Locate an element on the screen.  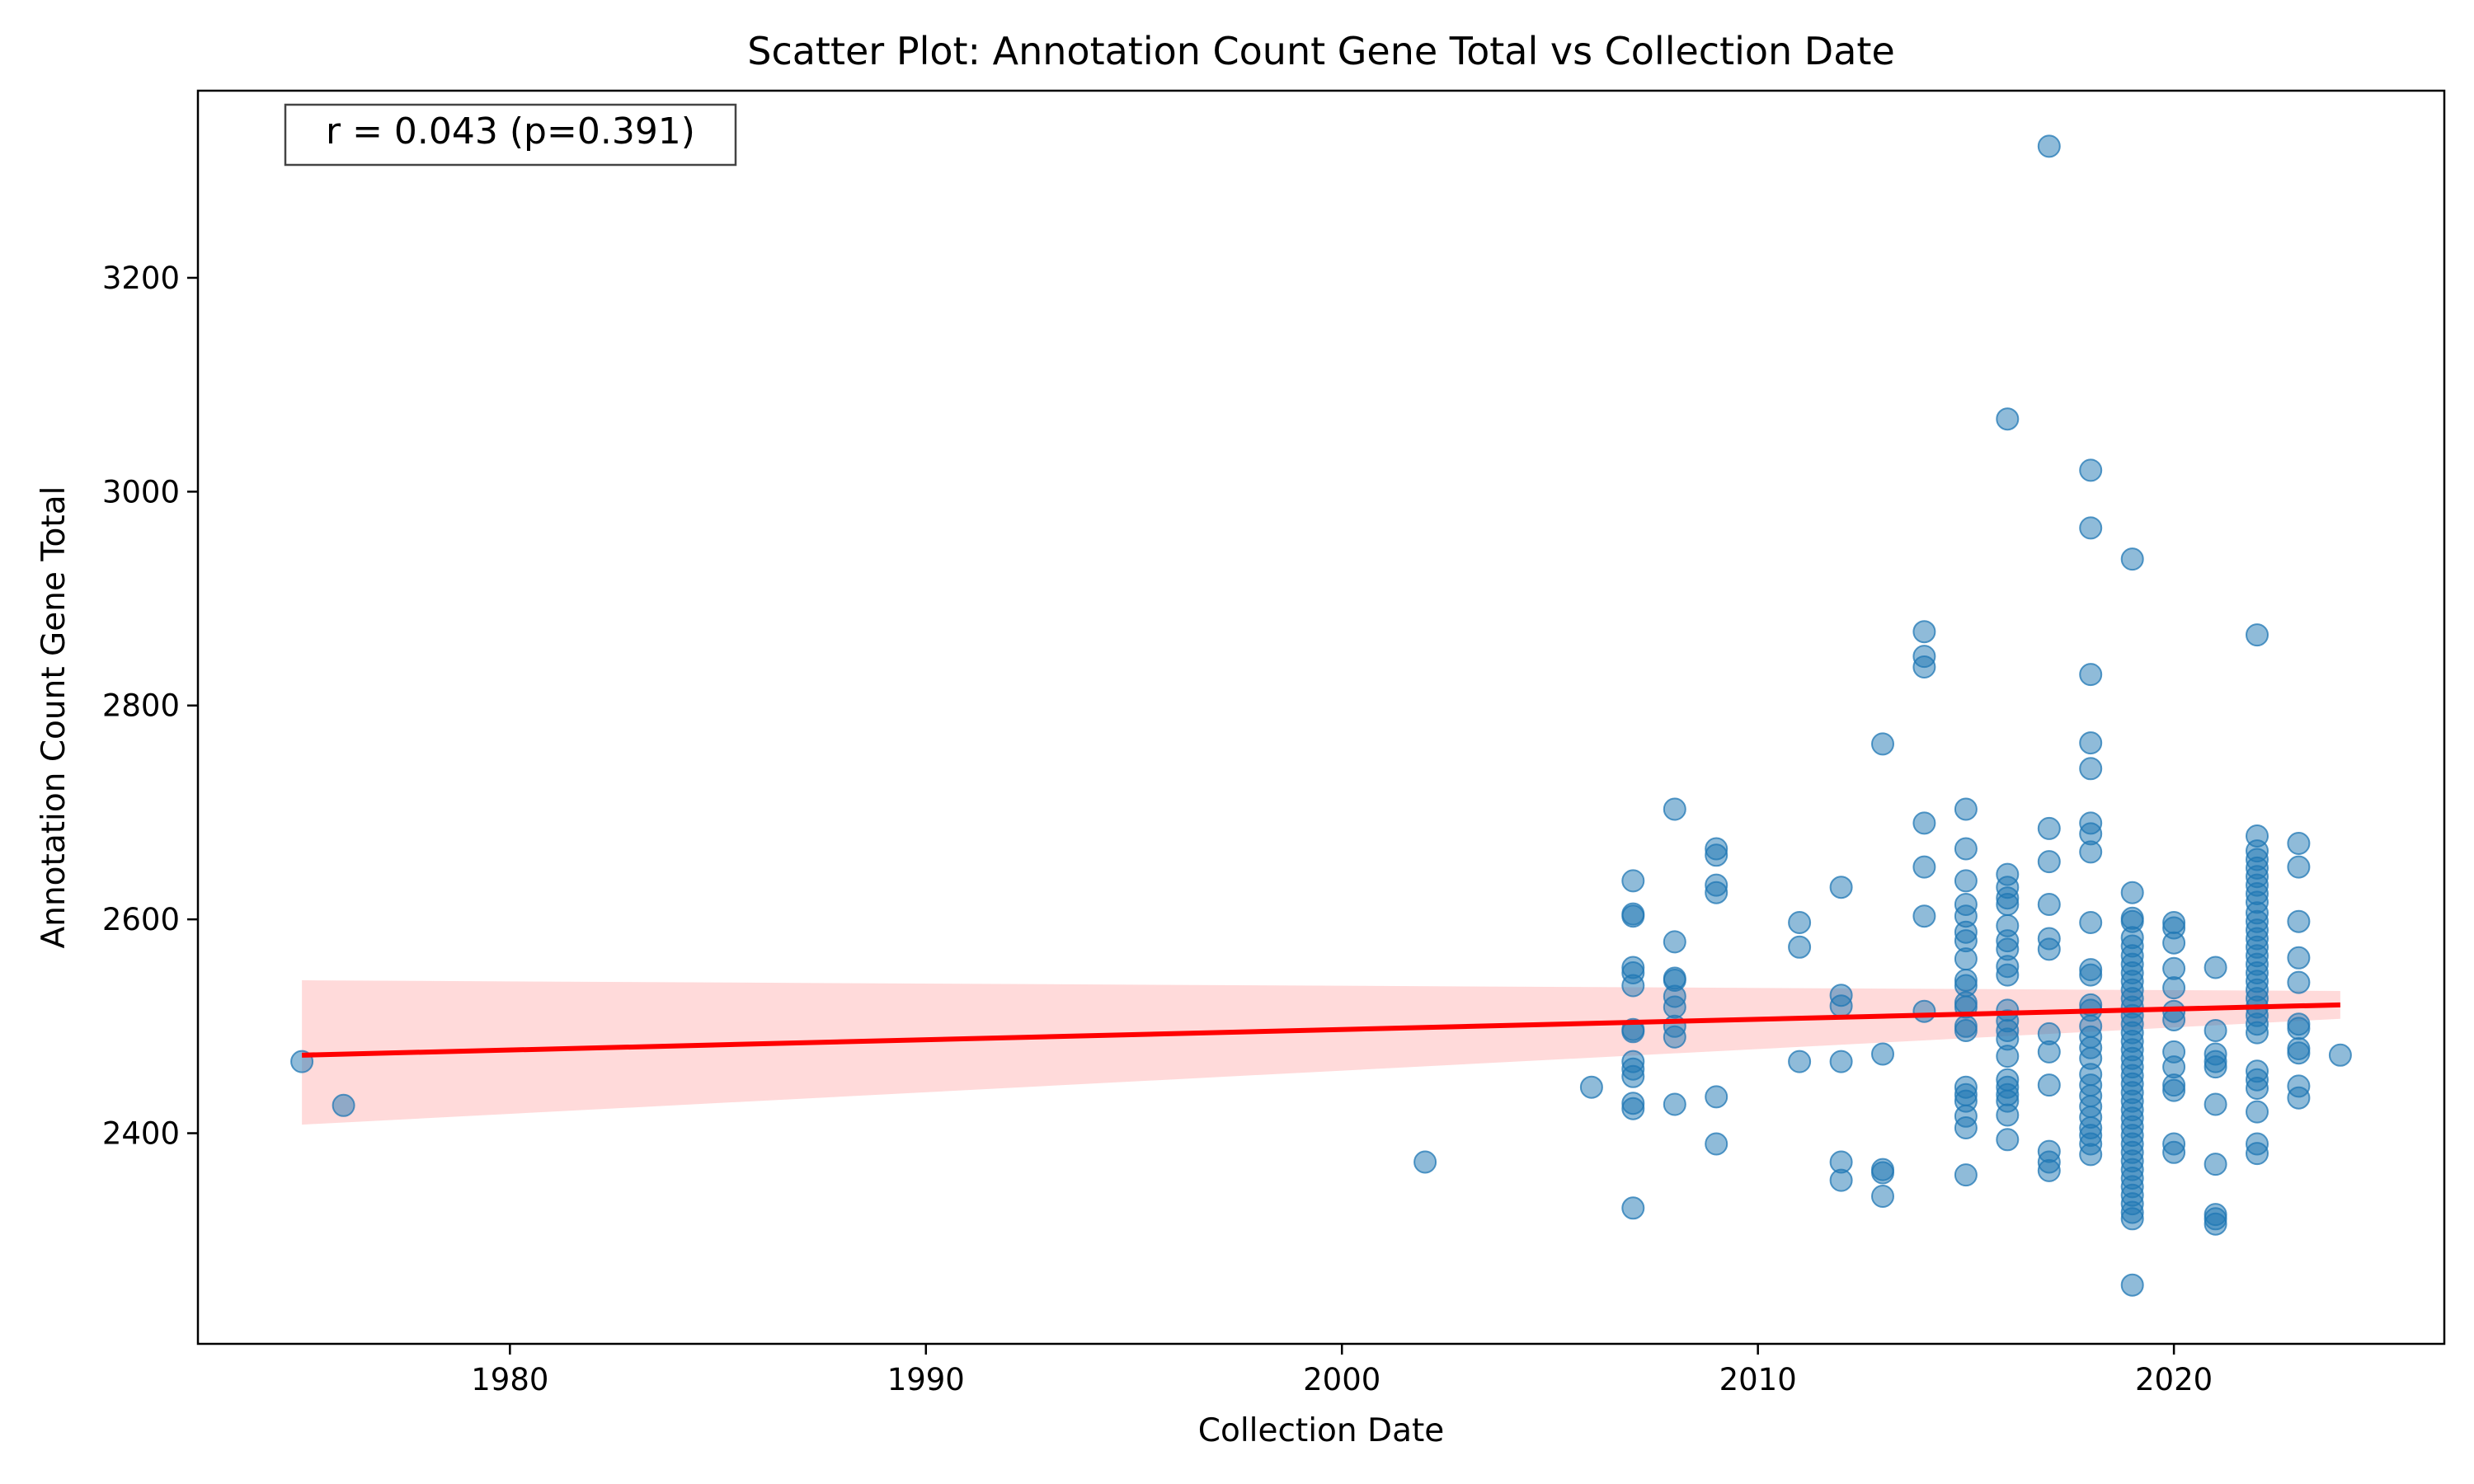
x-tick-label: 1980 is located at coordinates (509, 1379).